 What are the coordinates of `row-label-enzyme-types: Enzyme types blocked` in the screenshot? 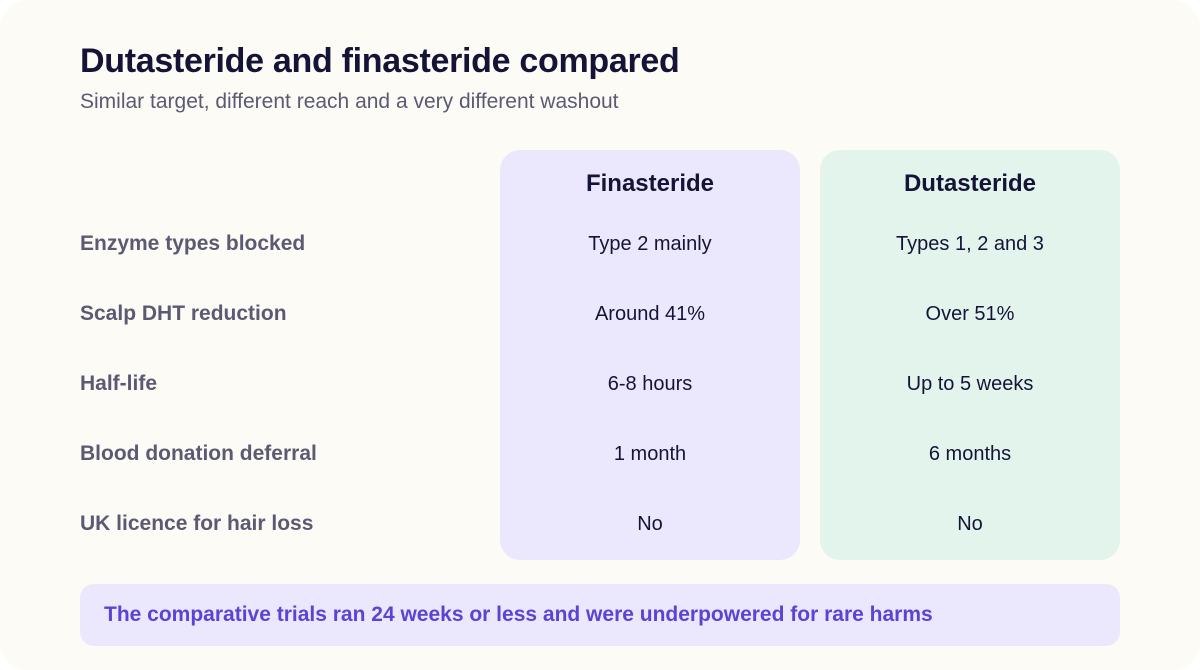 It's located at (193, 243).